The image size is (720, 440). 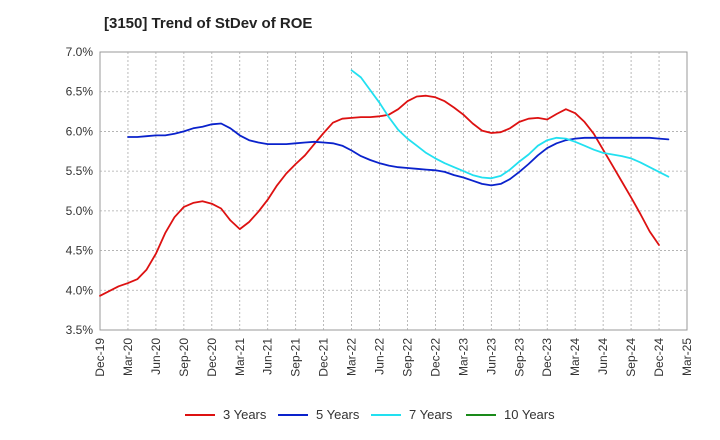 What do you see at coordinates (212, 357) in the screenshot?
I see `x-tick-label: Dec-20` at bounding box center [212, 357].